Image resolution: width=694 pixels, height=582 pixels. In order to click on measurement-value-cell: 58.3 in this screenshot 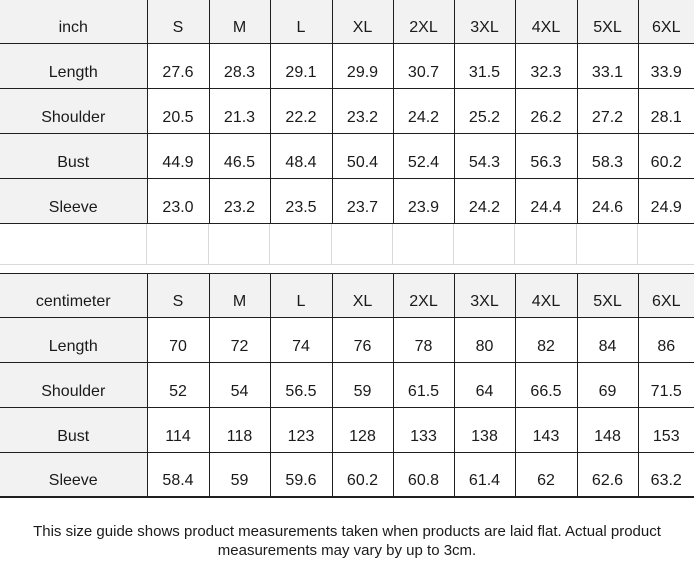, I will do `click(607, 155)`.